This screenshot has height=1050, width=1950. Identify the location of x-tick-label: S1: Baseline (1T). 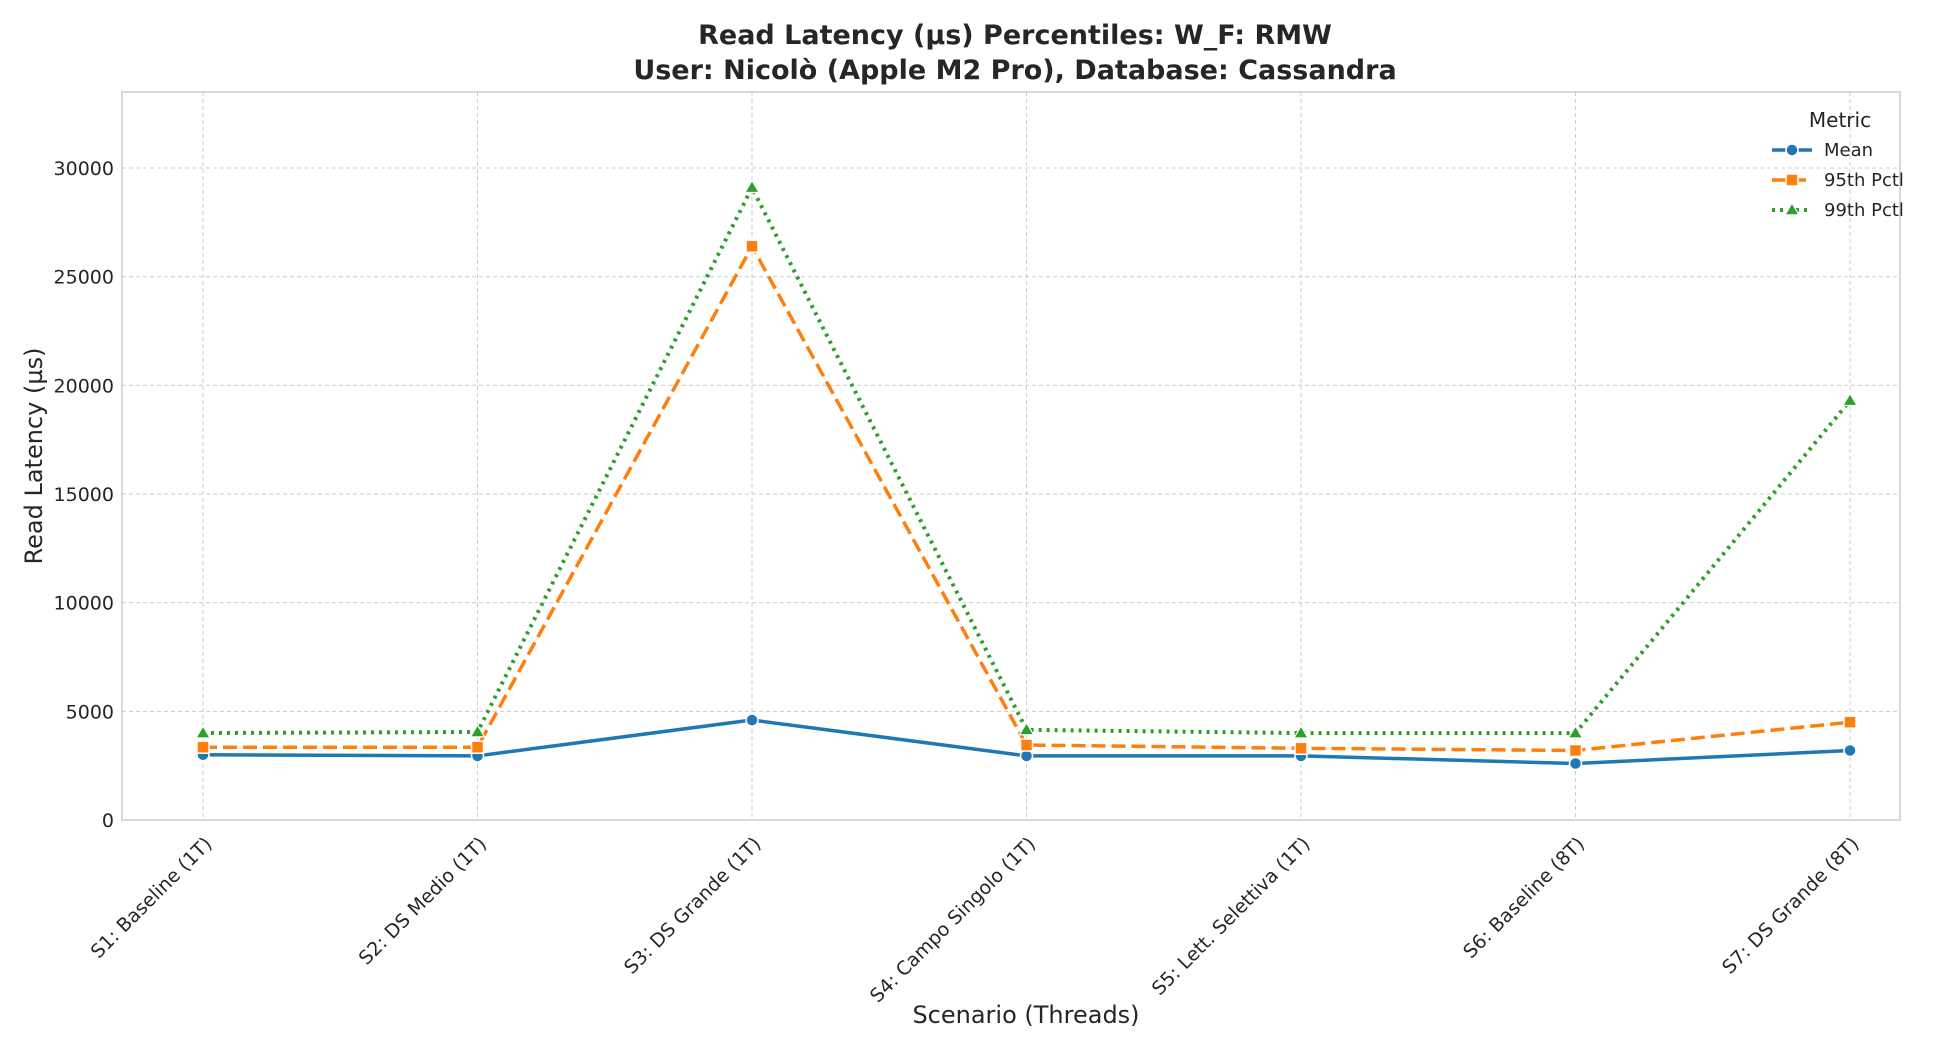
(152, 898).